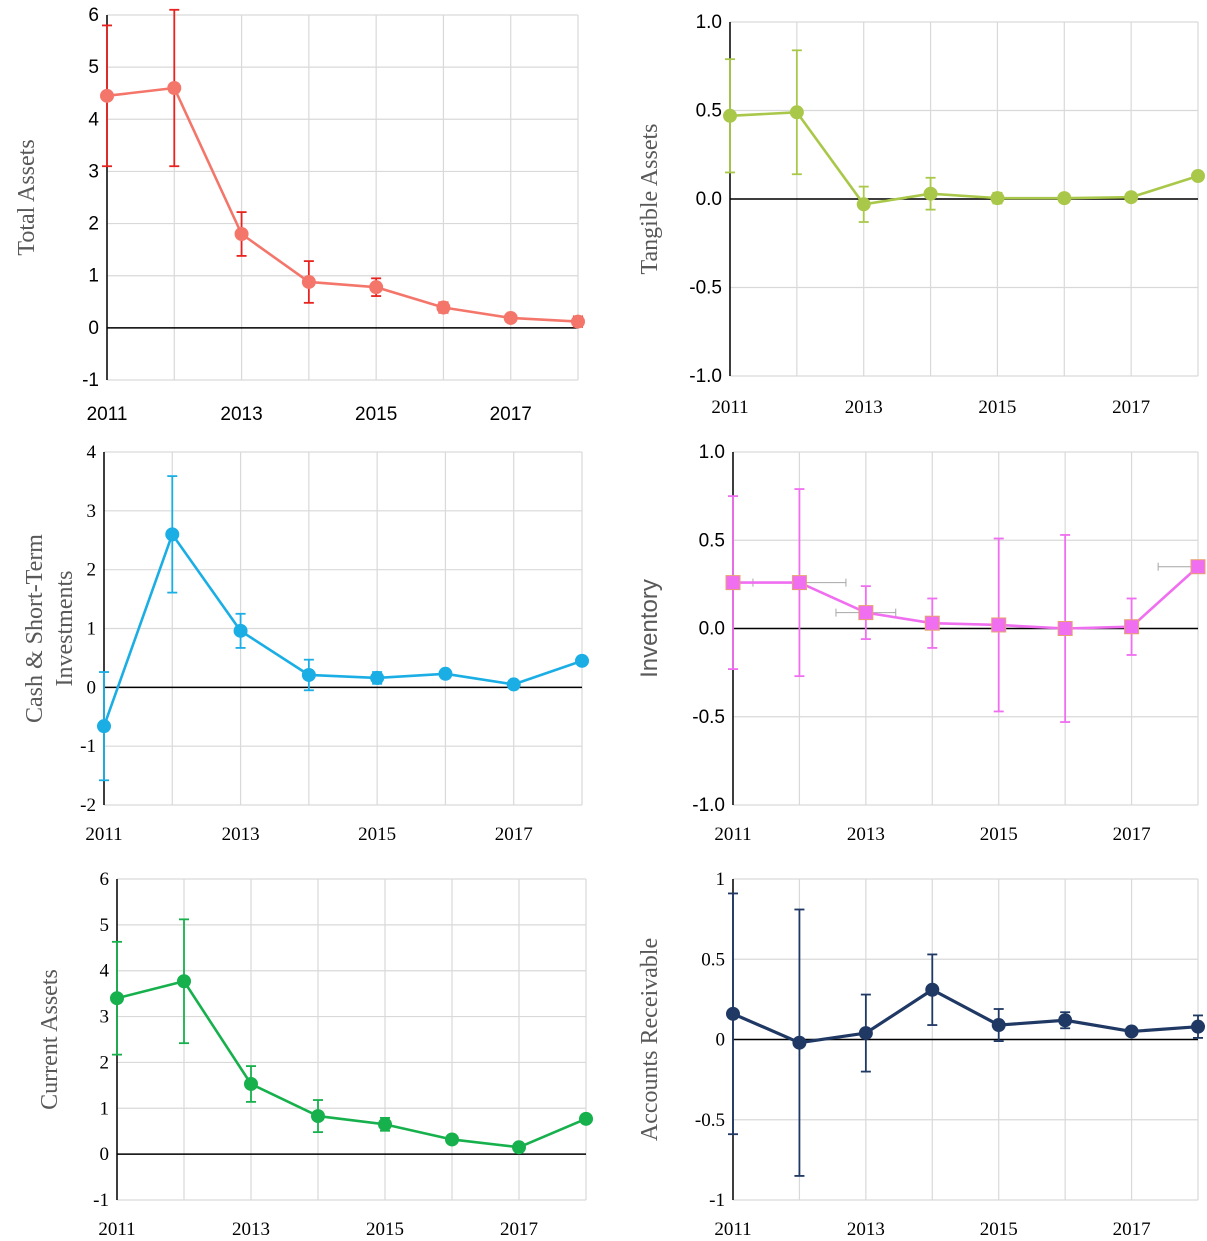 The width and height of the screenshot is (1207, 1241). Describe the element at coordinates (50, 628) in the screenshot. I see `y-axis-label: Cash & Short-Term Investments` at that location.